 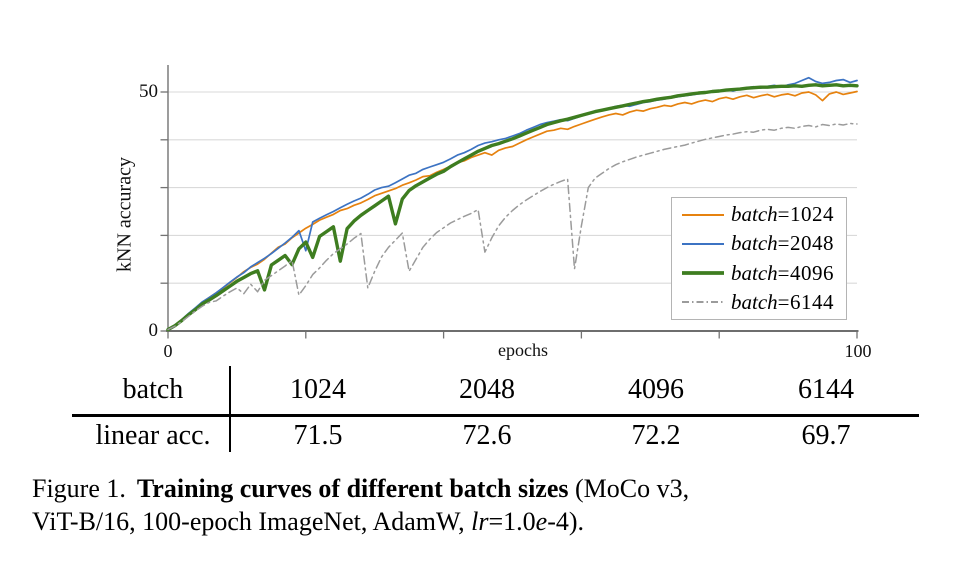 What do you see at coordinates (805, 243) in the screenshot?
I see `legend-label-value: =2048` at bounding box center [805, 243].